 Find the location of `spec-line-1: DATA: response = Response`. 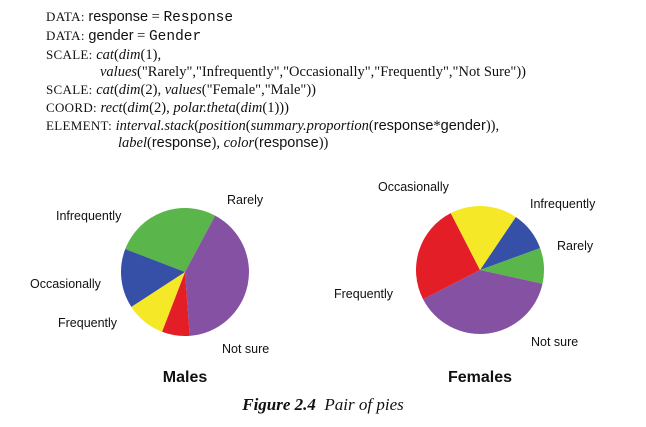

spec-line-1: DATA: response = Response is located at coordinates (140, 17).